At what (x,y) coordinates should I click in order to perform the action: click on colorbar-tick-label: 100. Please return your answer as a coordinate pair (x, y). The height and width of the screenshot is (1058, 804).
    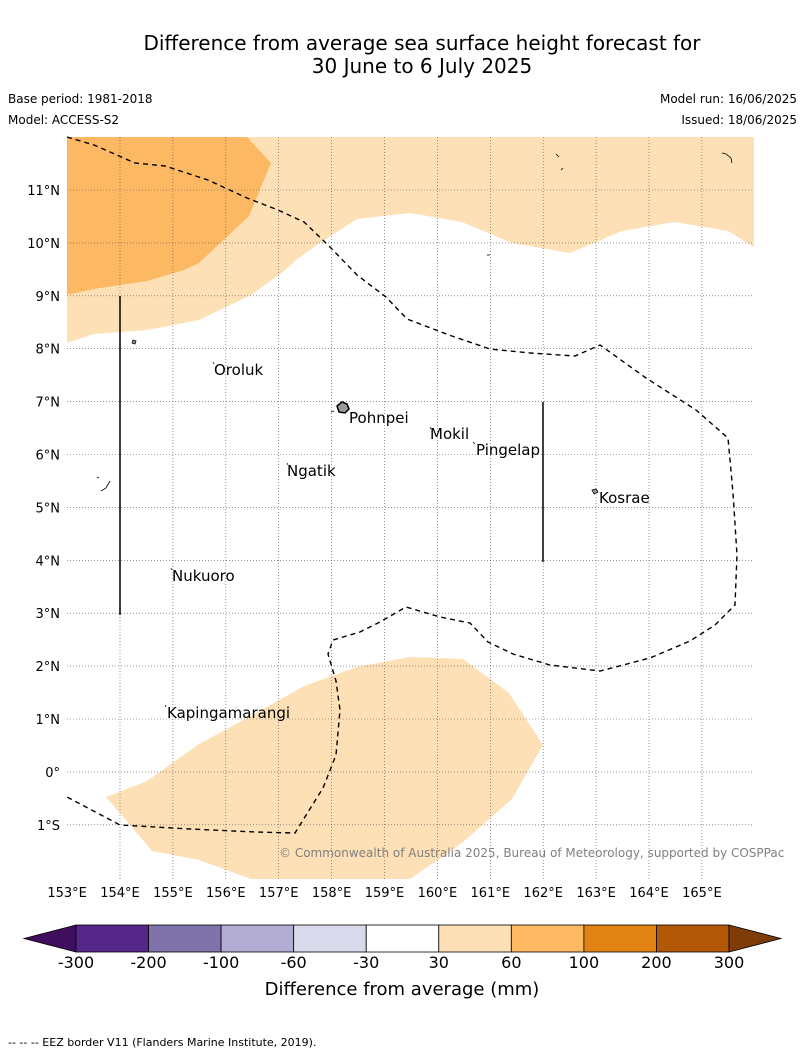
    Looking at the image, I should click on (584, 962).